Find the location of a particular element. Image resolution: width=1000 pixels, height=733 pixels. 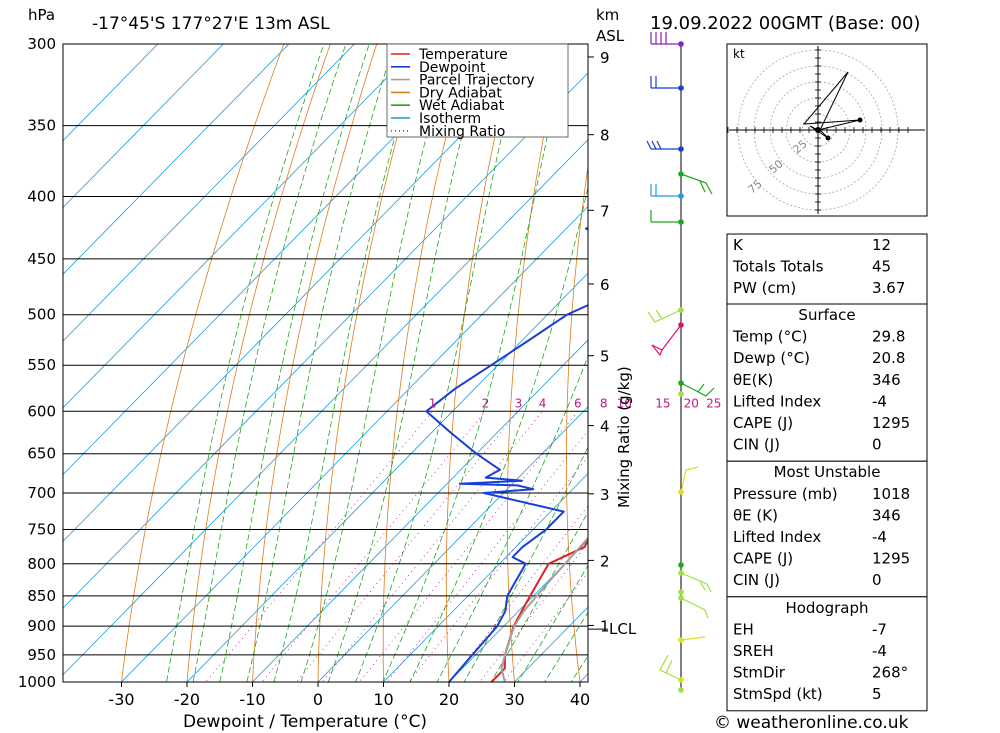

table-row-value: 346 is located at coordinates (886, 380).